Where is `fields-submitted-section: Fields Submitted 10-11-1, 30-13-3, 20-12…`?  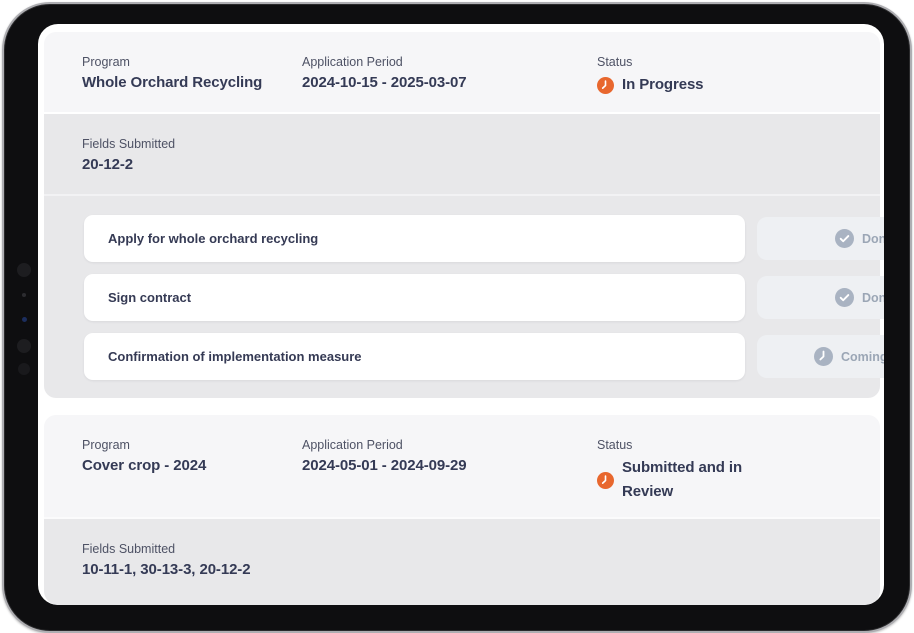
fields-submitted-section: Fields Submitted 10-11-1, 30-13-3, 20-12… is located at coordinates (462, 562).